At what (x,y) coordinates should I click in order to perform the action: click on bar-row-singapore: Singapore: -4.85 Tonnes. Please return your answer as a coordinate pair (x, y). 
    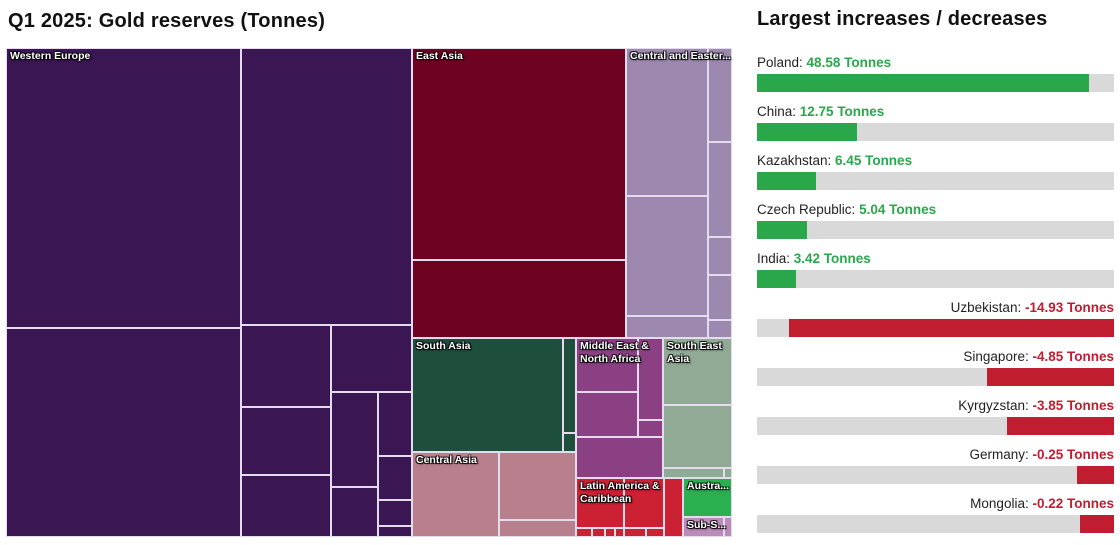
    Looking at the image, I should click on (935, 373).